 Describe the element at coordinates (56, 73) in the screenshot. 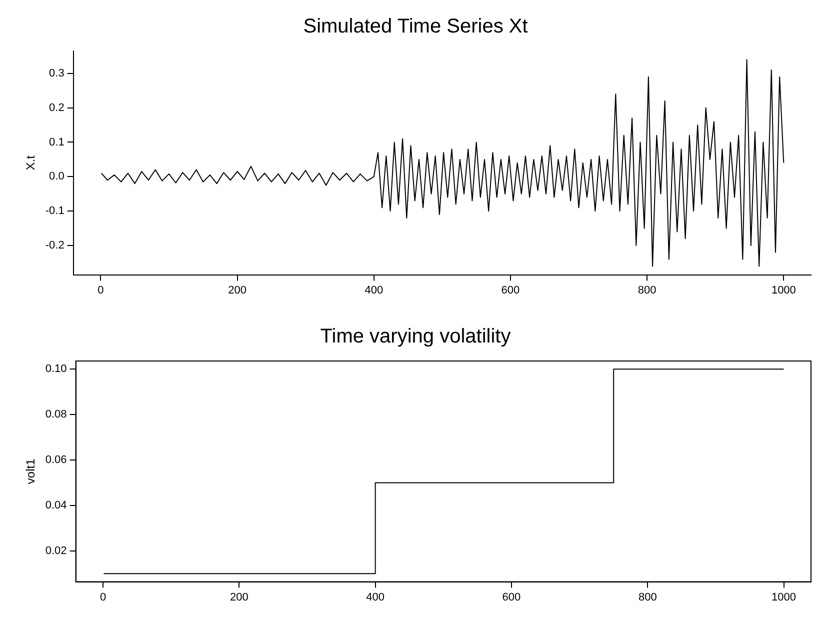

I see `y-tick-label: 0.3` at that location.